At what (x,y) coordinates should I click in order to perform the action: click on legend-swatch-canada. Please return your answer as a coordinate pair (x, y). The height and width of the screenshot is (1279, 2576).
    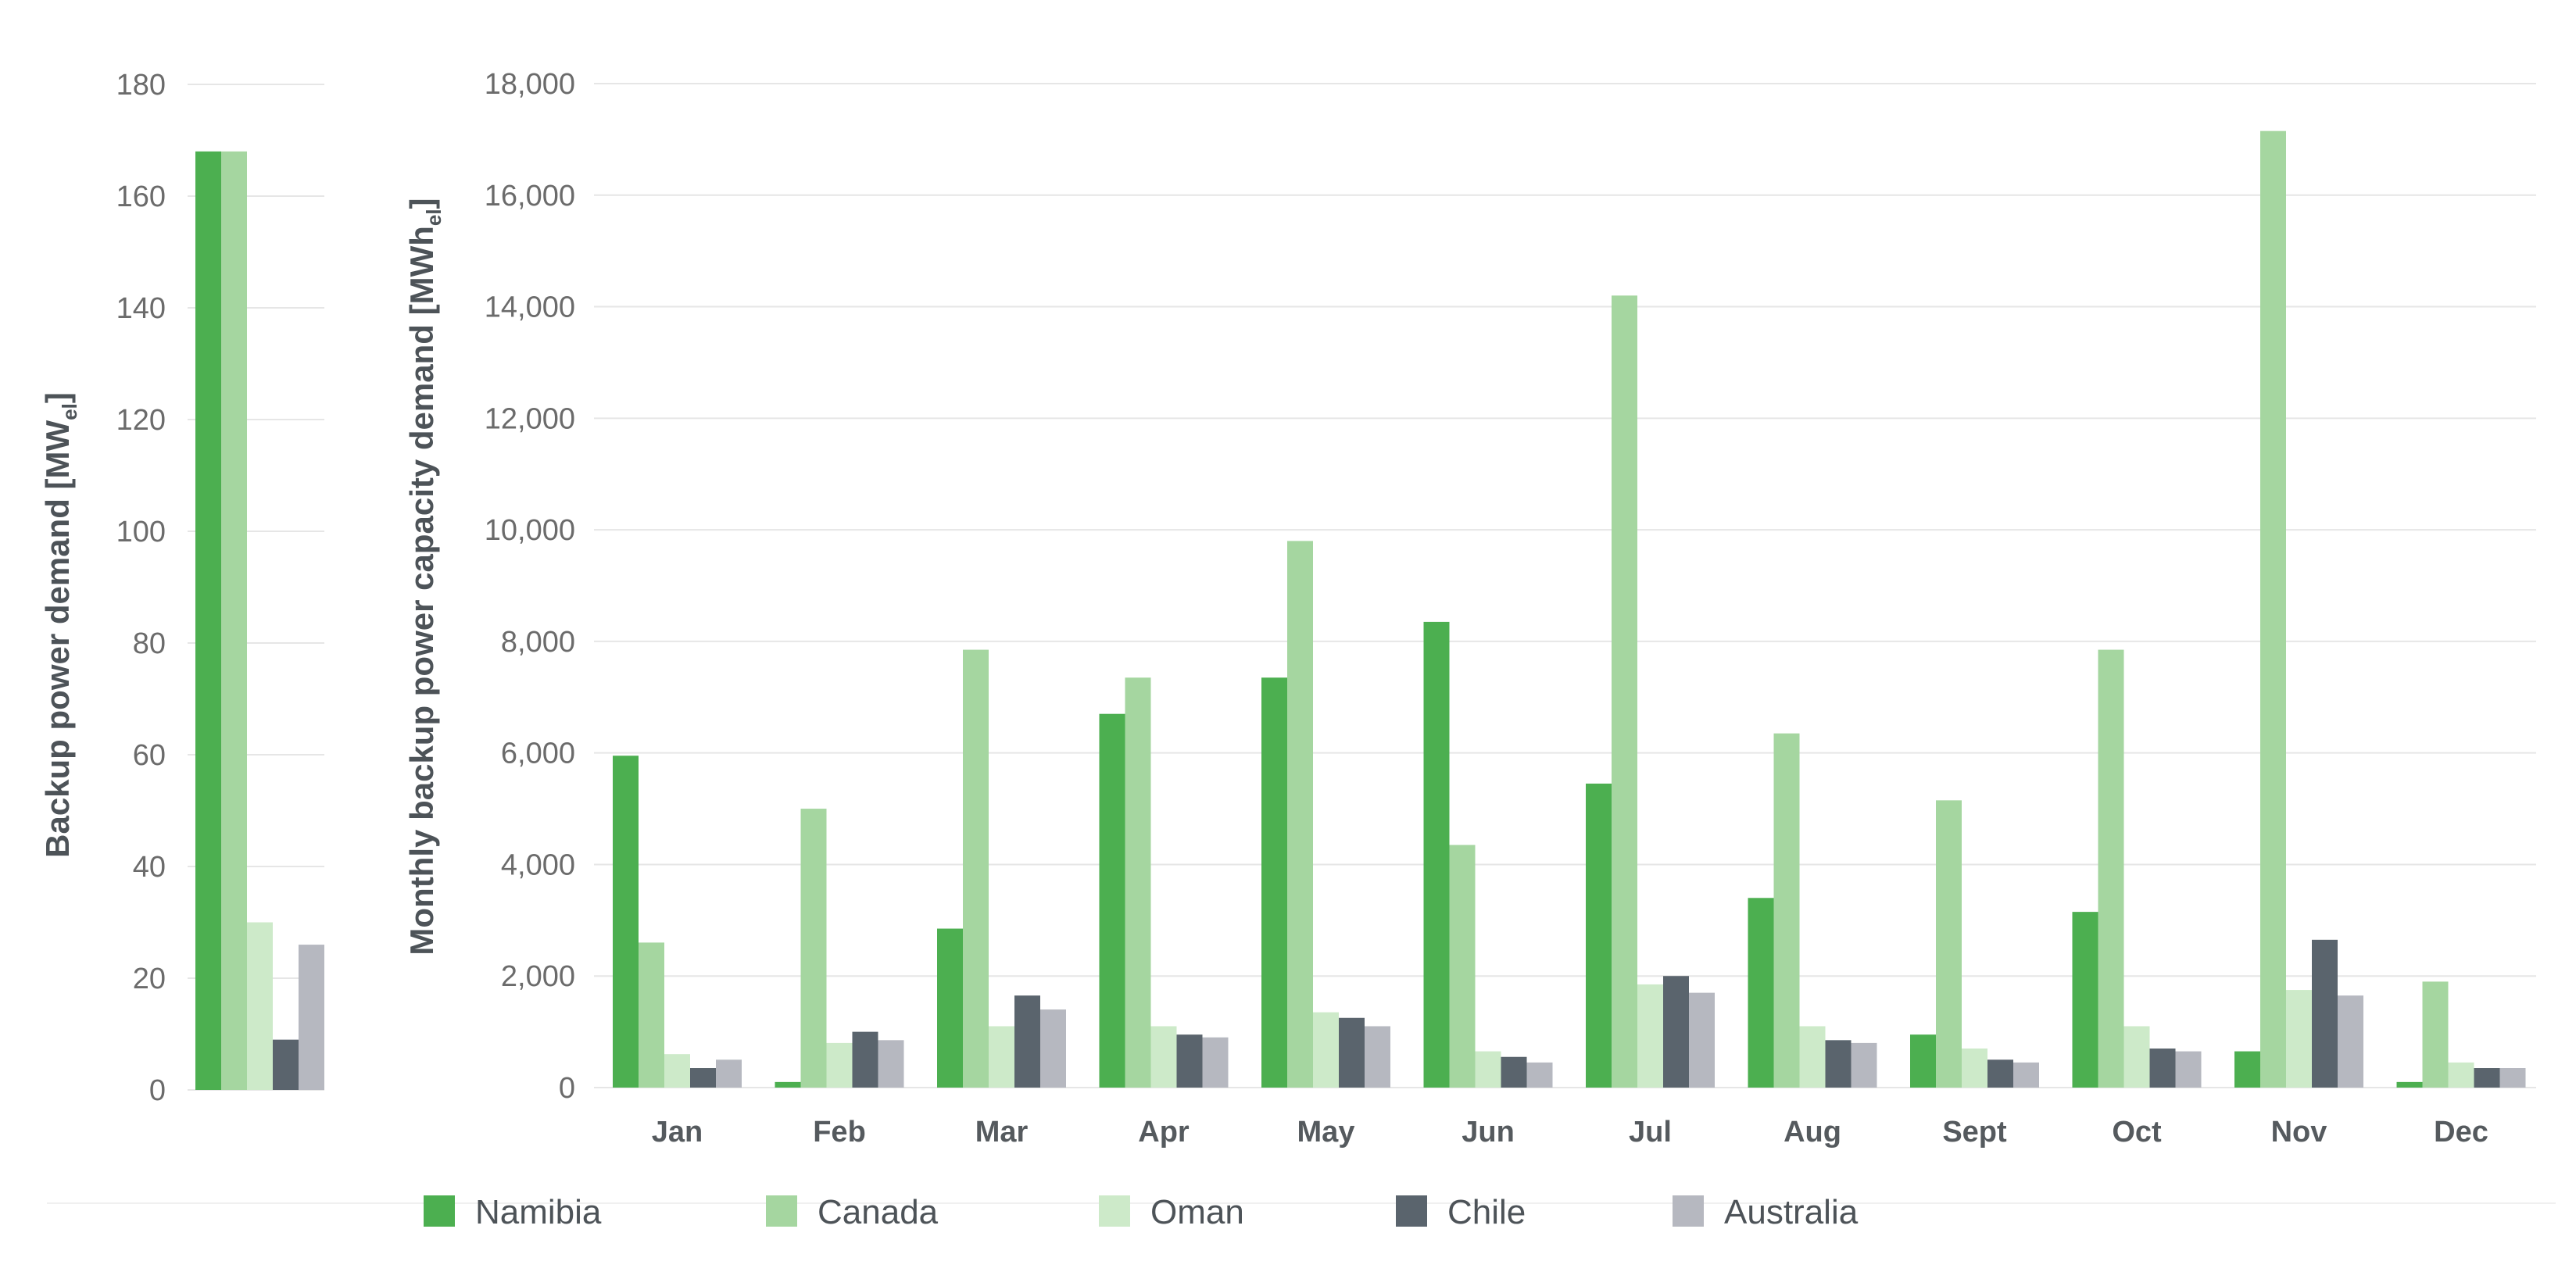
    Looking at the image, I should click on (781, 1211).